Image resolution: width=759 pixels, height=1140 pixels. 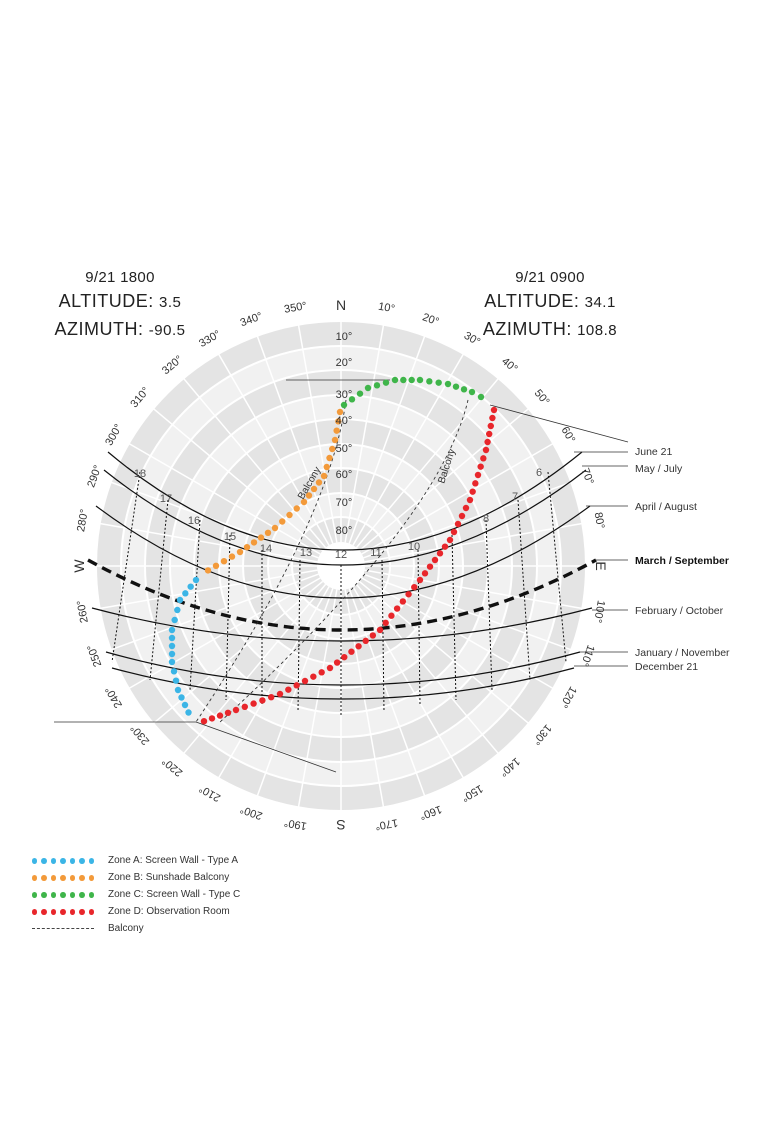 I want to click on balcony-lines, so click(x=332, y=561).